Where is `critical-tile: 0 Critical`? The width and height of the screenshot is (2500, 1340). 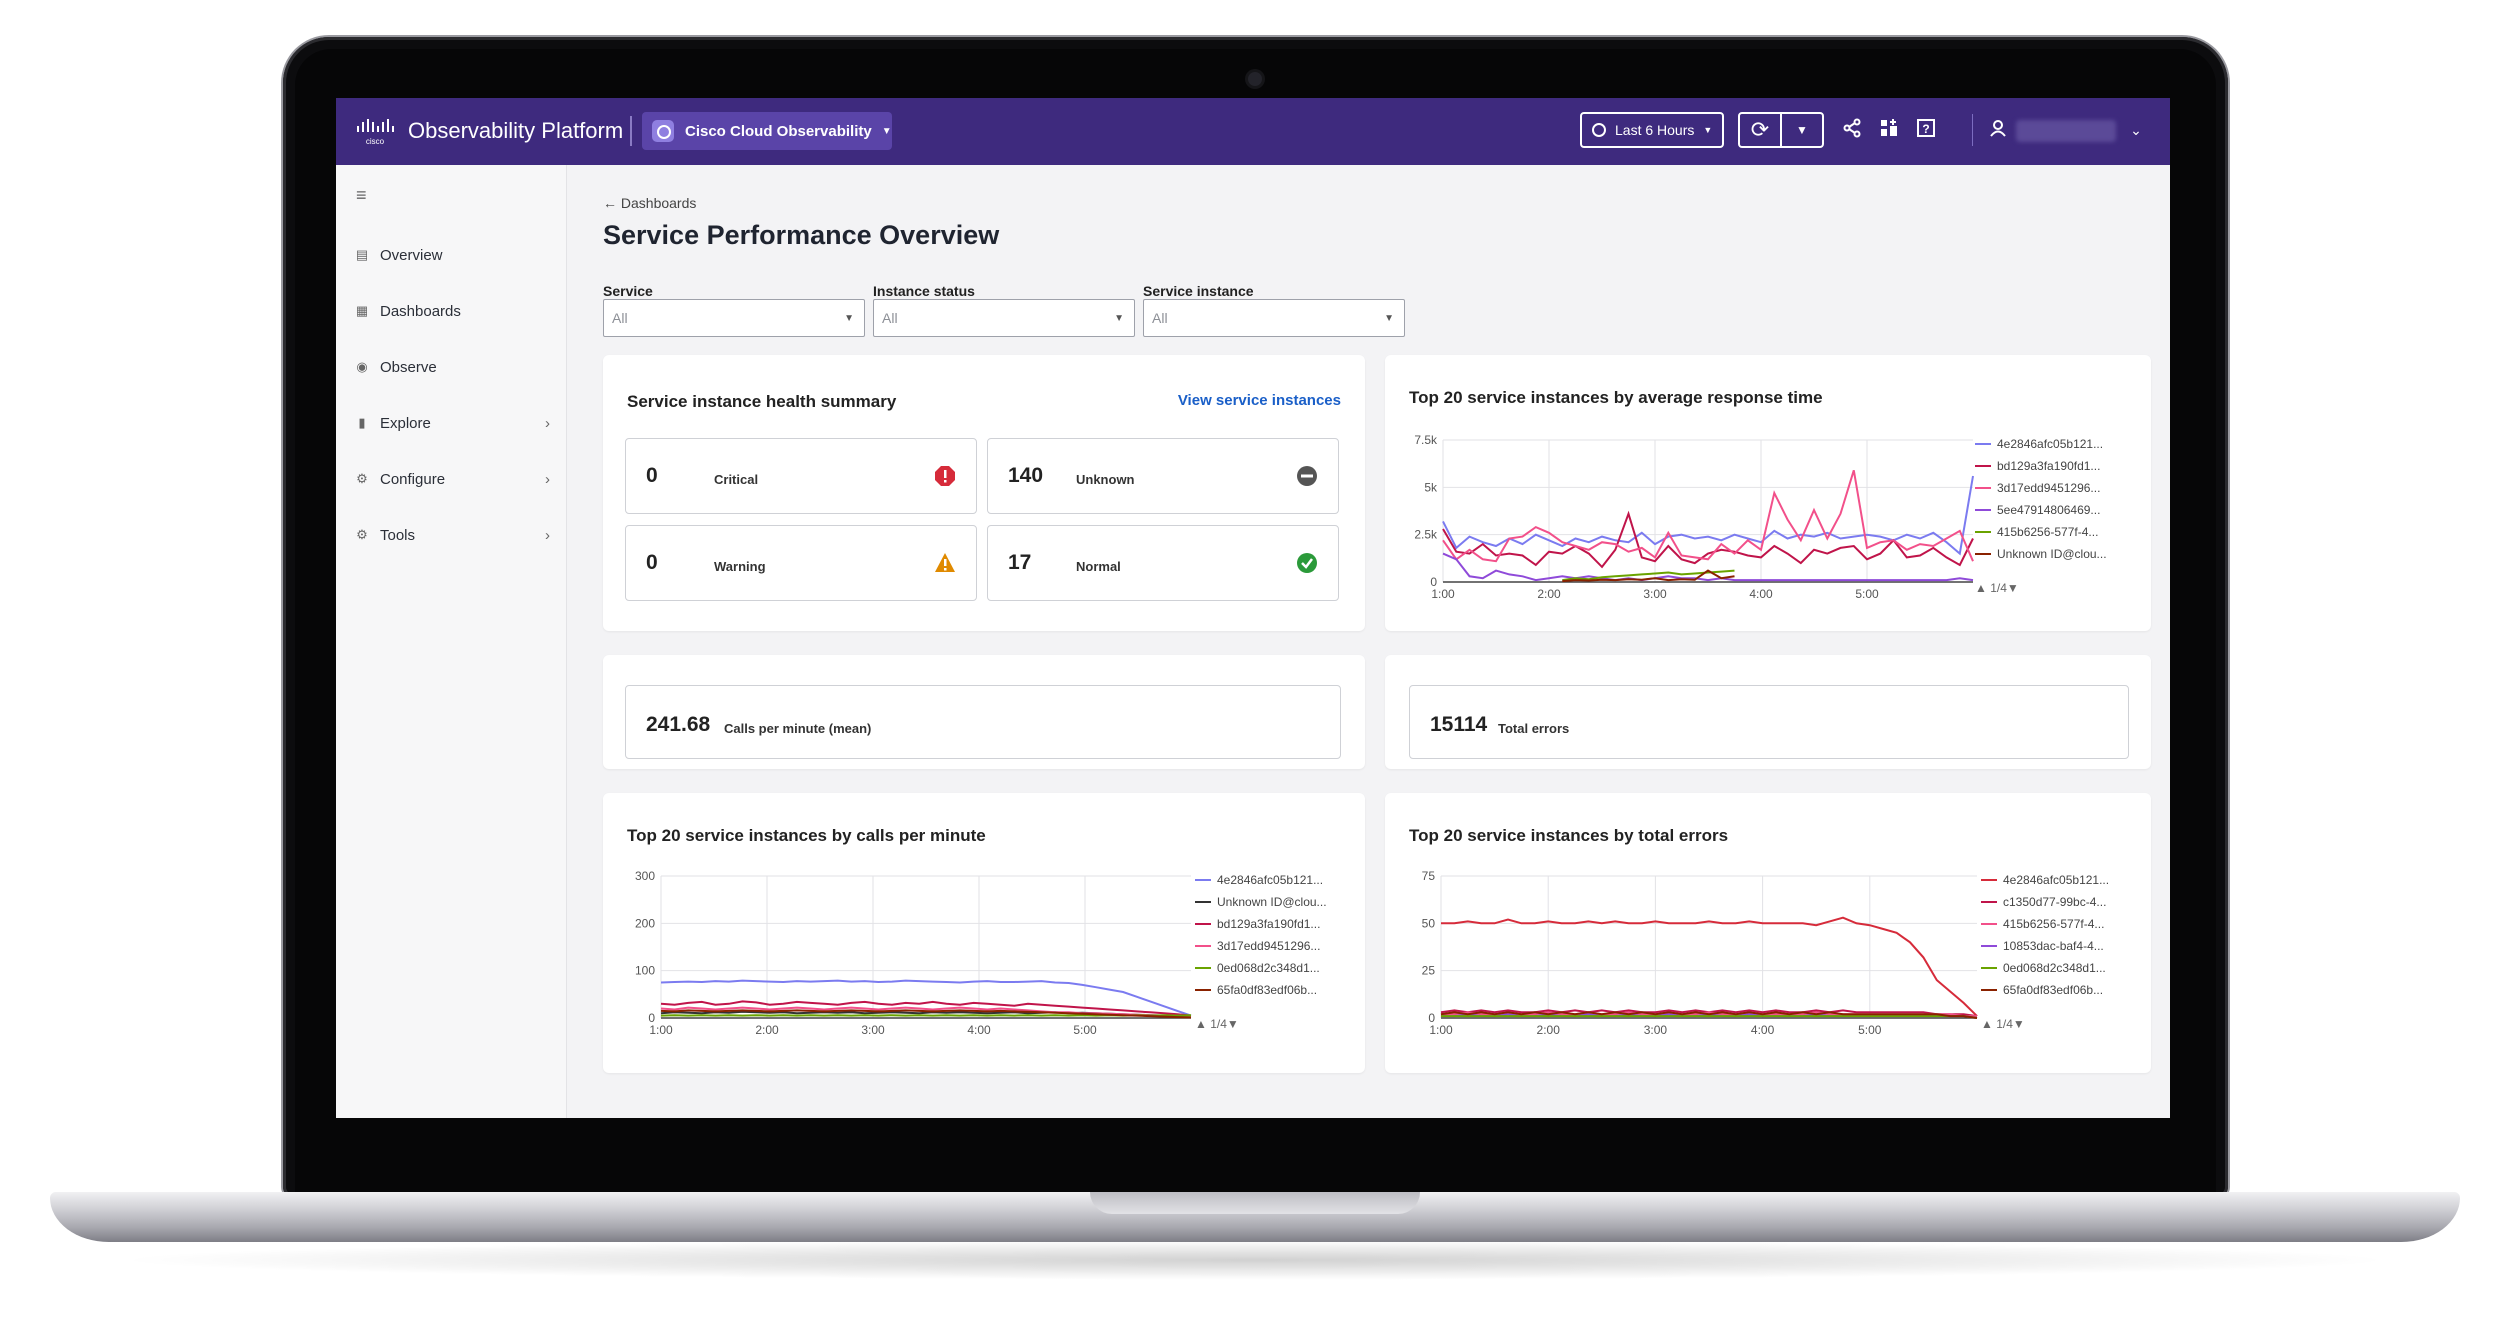
critical-tile: 0 Critical is located at coordinates (801, 476).